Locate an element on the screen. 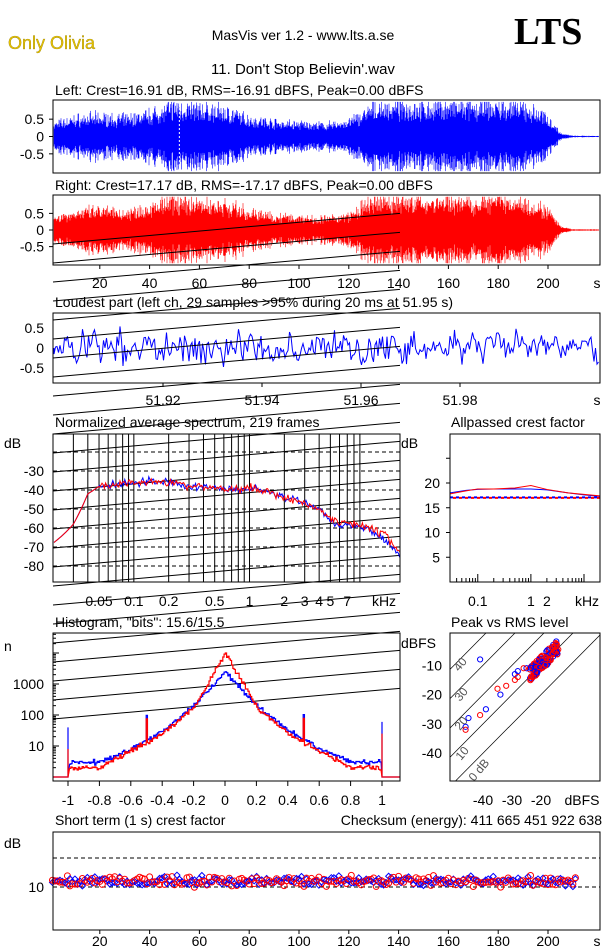 The width and height of the screenshot is (606, 946). y-tick-label: -20 is located at coordinates (432, 695).